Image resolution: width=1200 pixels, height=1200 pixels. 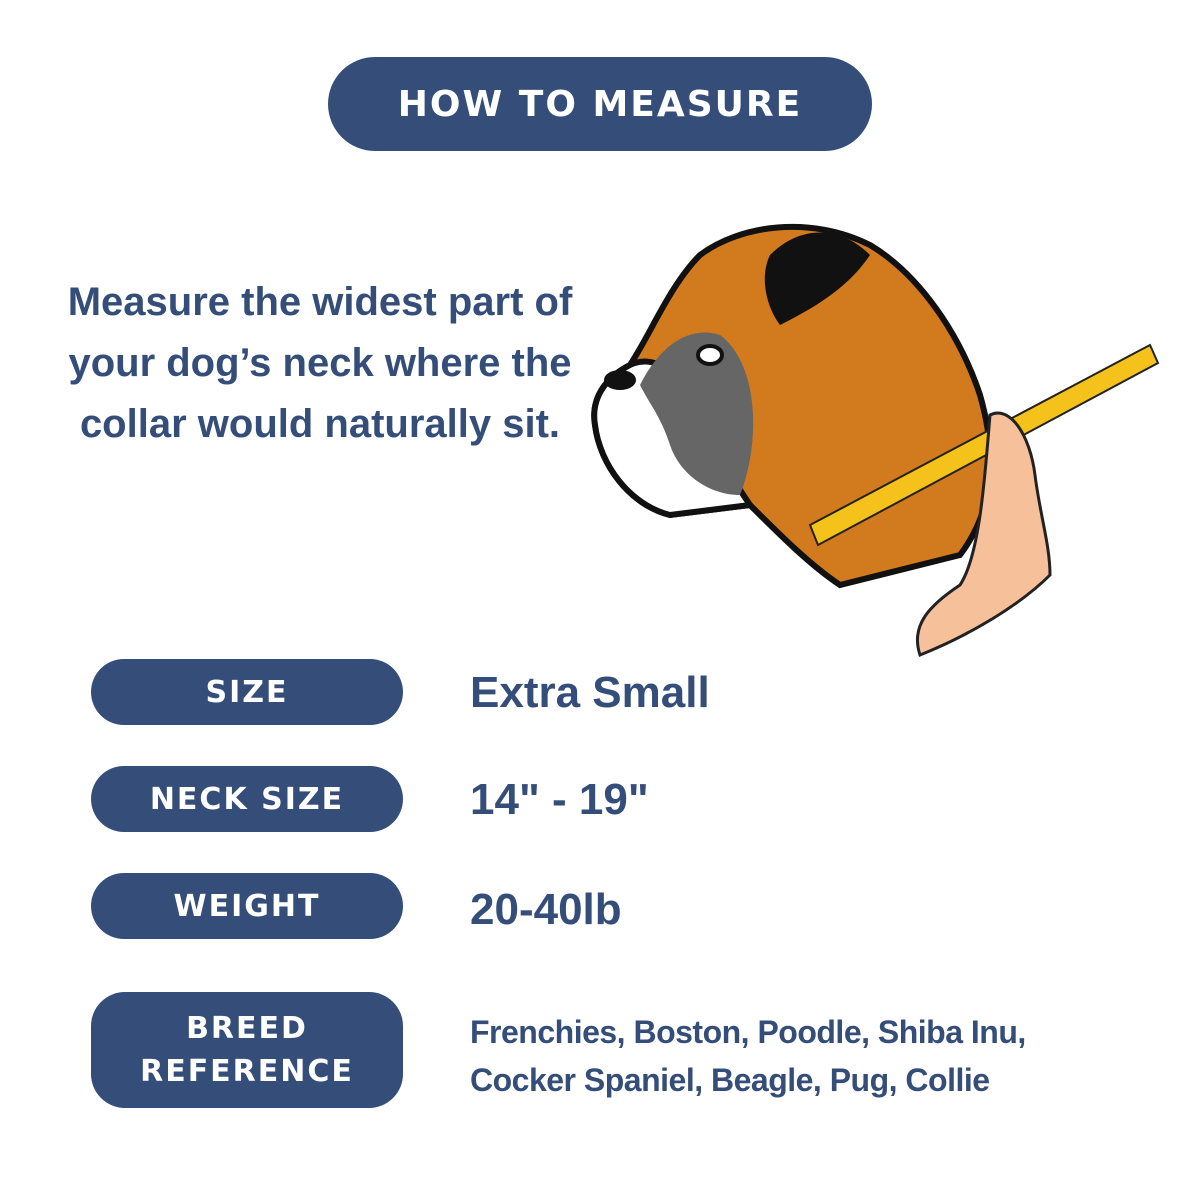 What do you see at coordinates (590, 692) in the screenshot?
I see `size-value: Extra Small` at bounding box center [590, 692].